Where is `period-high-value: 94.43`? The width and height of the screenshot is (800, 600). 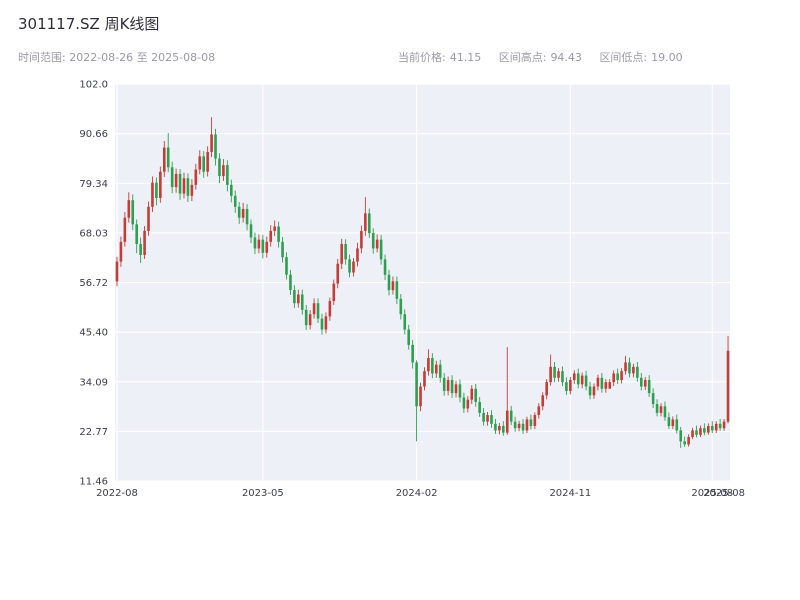 period-high-value: 94.43 is located at coordinates (566, 57).